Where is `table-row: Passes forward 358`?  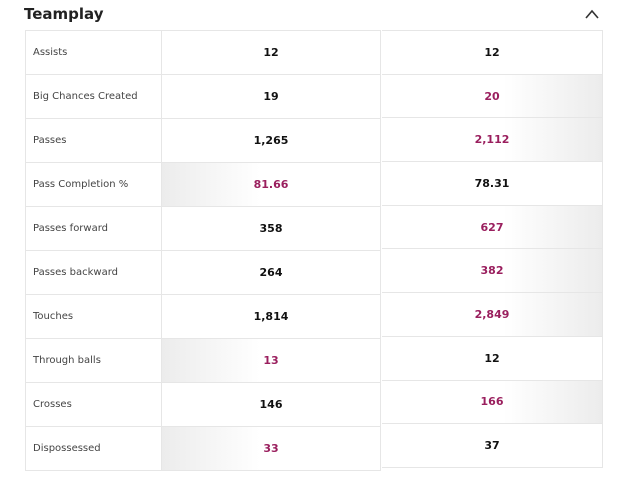
table-row: Passes forward 358 is located at coordinates (203, 229).